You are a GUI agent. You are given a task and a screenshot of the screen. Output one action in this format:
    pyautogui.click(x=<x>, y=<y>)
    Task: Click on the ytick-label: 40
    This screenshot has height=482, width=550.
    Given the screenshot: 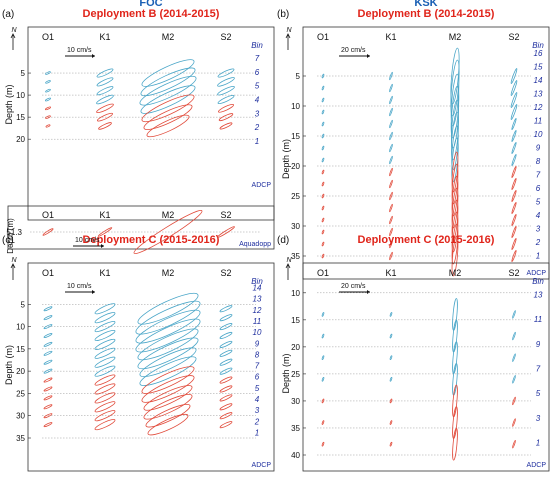 What is the action you would take?
    pyautogui.click(x=295, y=455)
    